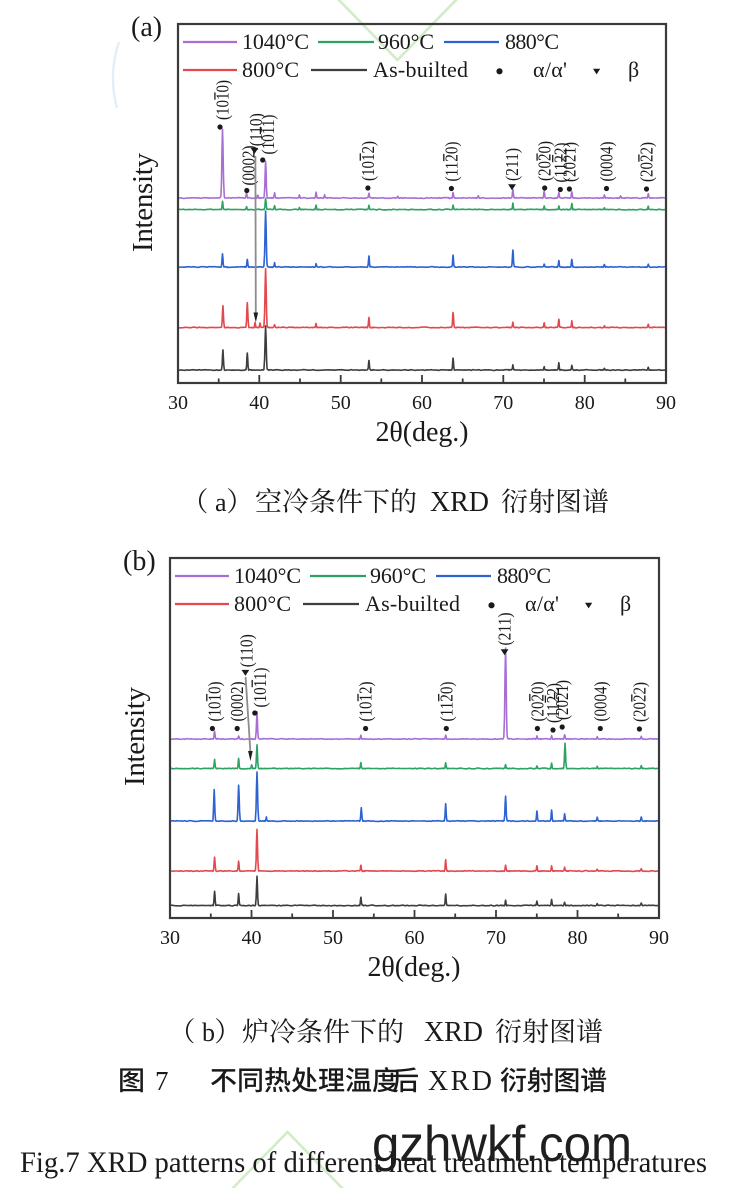 This screenshot has height=1188, width=738. What do you see at coordinates (162, 1081) in the screenshot?
I see `svg-text: 7` at bounding box center [162, 1081].